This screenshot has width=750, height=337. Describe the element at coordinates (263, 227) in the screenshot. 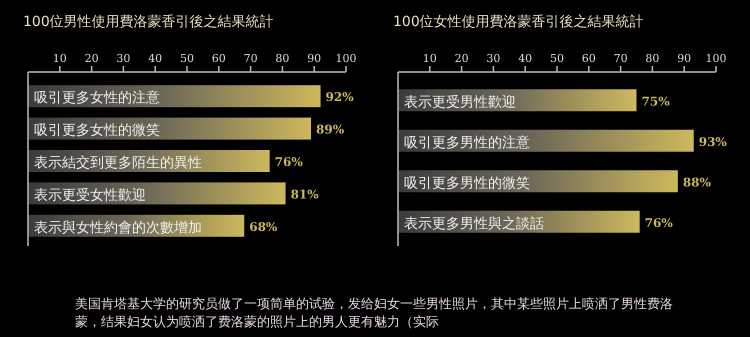

I see `data-label: 68%` at that location.